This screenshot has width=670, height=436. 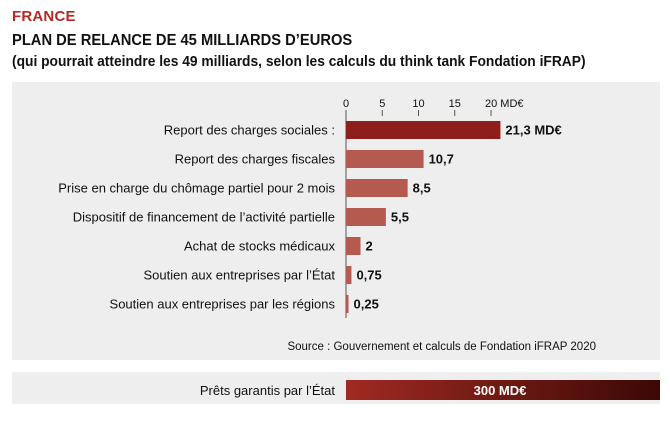 I want to click on category-label: Report des charges fiscales, so click(x=255, y=159).